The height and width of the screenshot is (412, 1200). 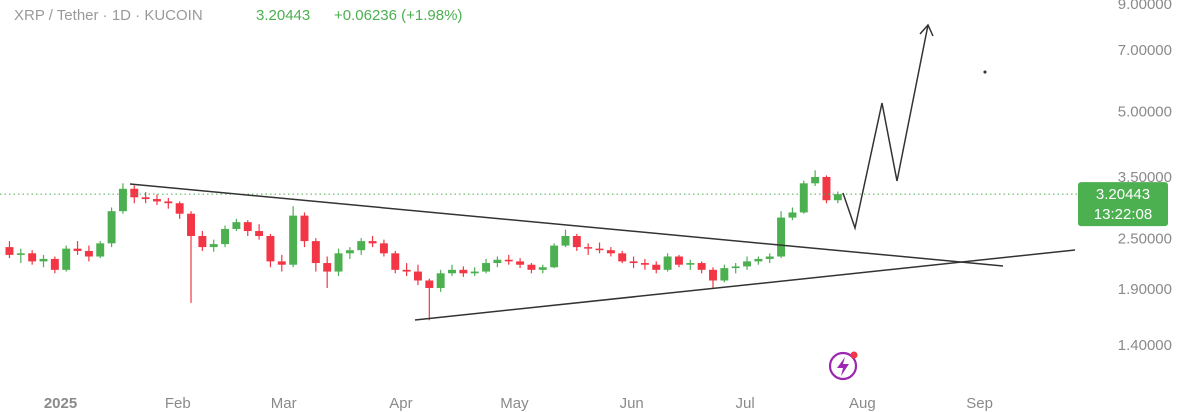 What do you see at coordinates (178, 403) in the screenshot?
I see `x-tick-label: Feb` at bounding box center [178, 403].